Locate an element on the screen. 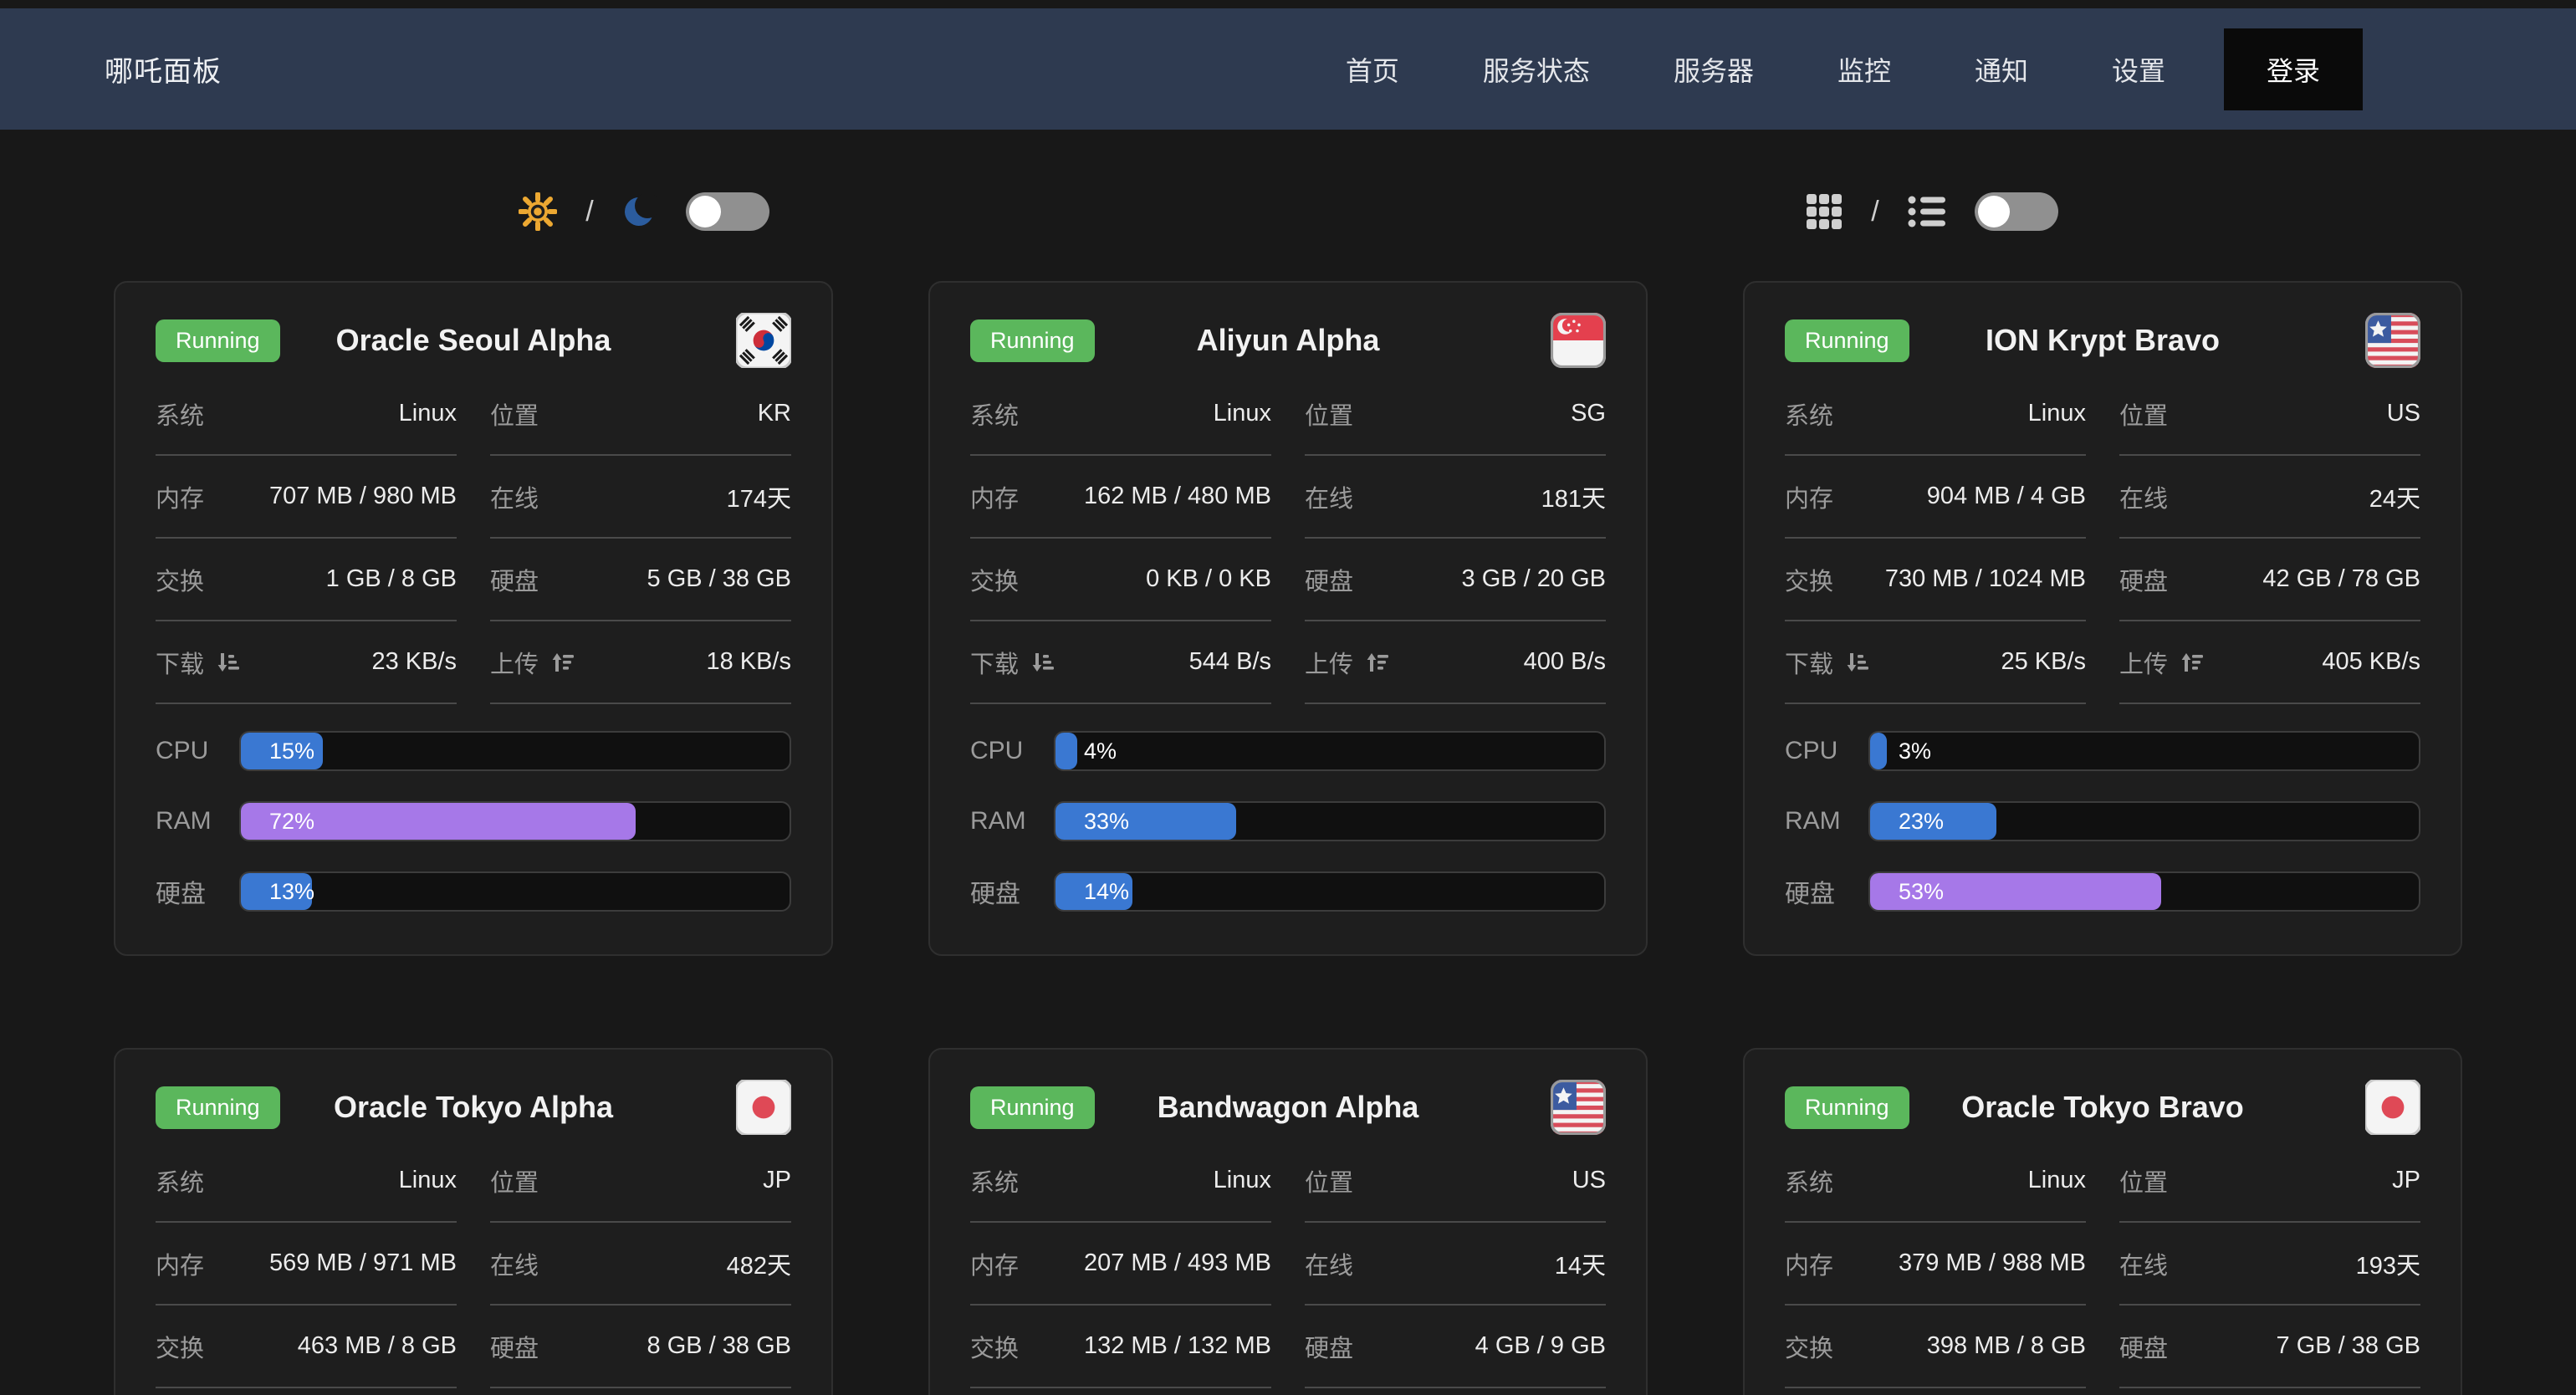 The image size is (2576, 1395). info-cell-swap: 交换 730 MB / 1024 MB is located at coordinates (1935, 580).